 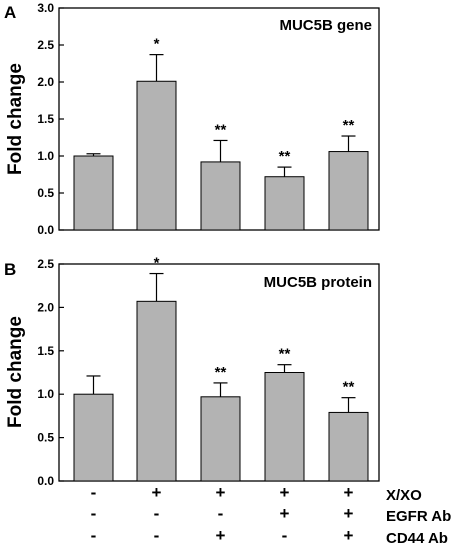 What do you see at coordinates (45, 230) in the screenshot?
I see `panel-a-y-tick-label: 0.0` at bounding box center [45, 230].